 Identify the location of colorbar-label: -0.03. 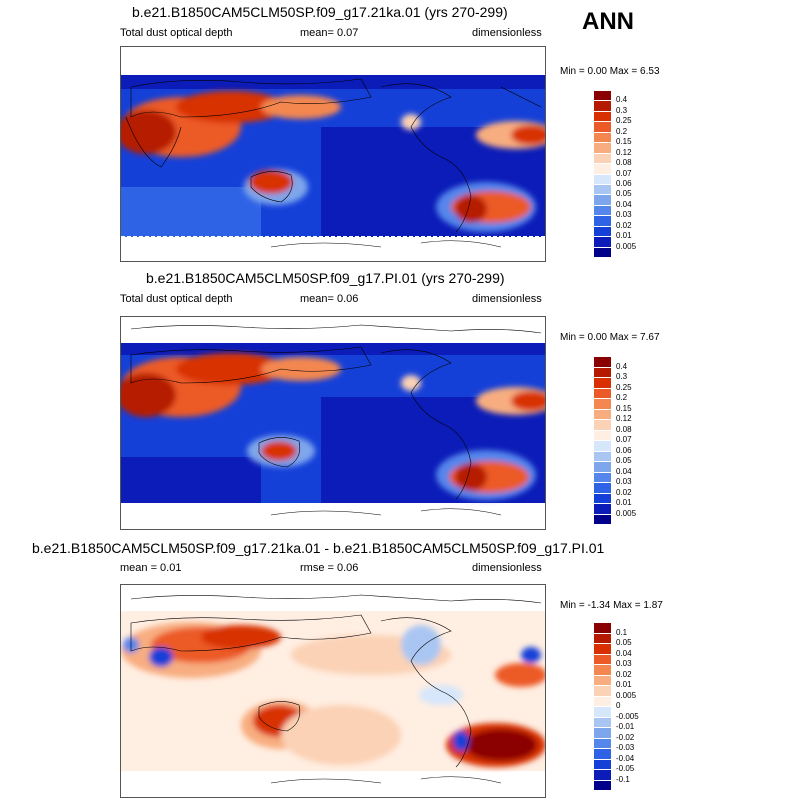
(625, 747).